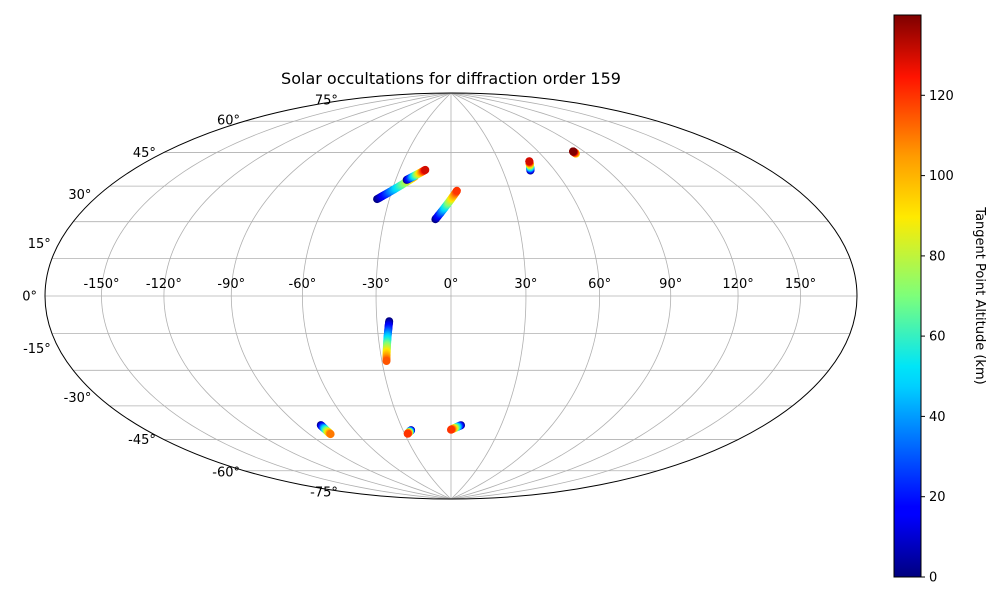  What do you see at coordinates (941, 96) in the screenshot?
I see `colorbar-tick-label: 120` at bounding box center [941, 96].